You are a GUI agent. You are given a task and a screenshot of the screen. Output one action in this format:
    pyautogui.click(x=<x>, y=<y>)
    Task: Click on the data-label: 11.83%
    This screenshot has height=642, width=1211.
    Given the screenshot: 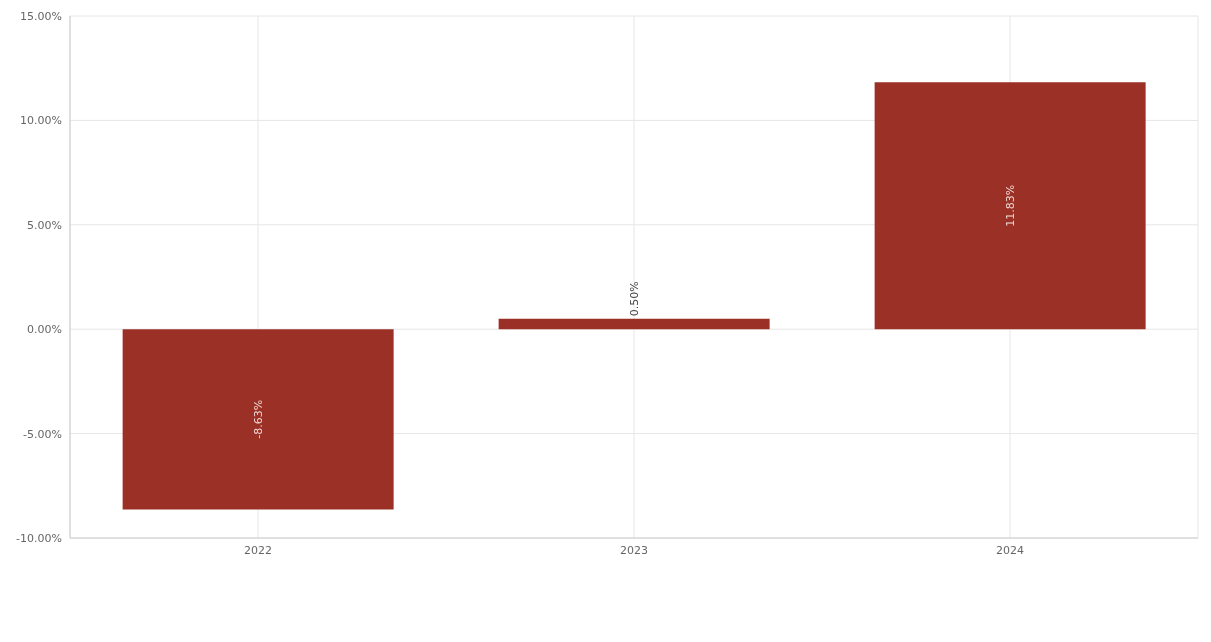 What is the action you would take?
    pyautogui.click(x=1010, y=205)
    